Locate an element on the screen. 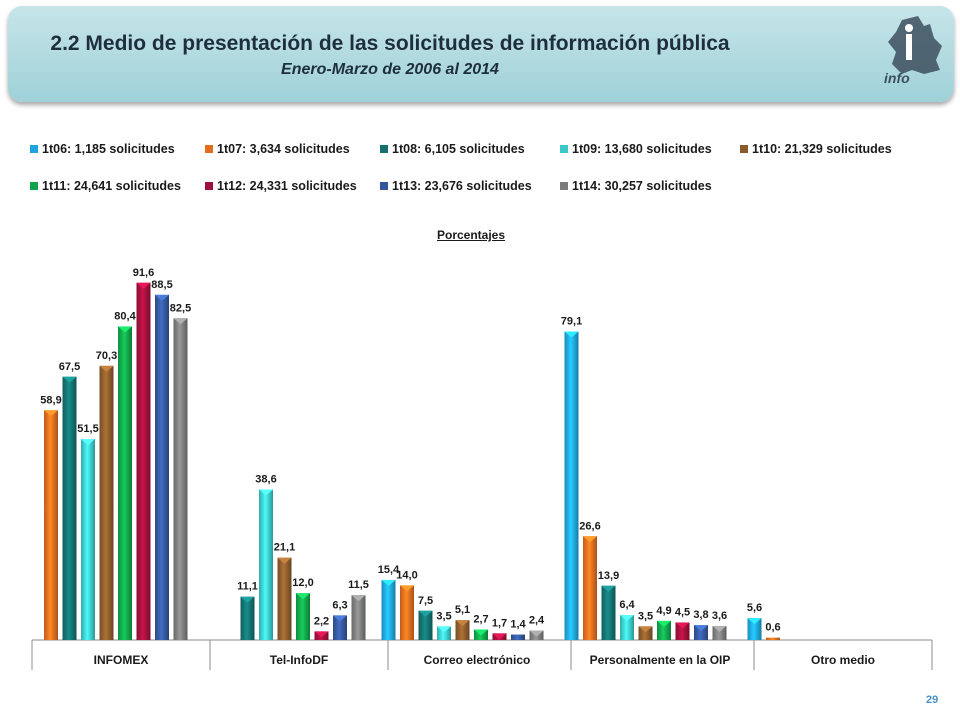 The image size is (960, 720). data-label: 88,5 is located at coordinates (161, 285).